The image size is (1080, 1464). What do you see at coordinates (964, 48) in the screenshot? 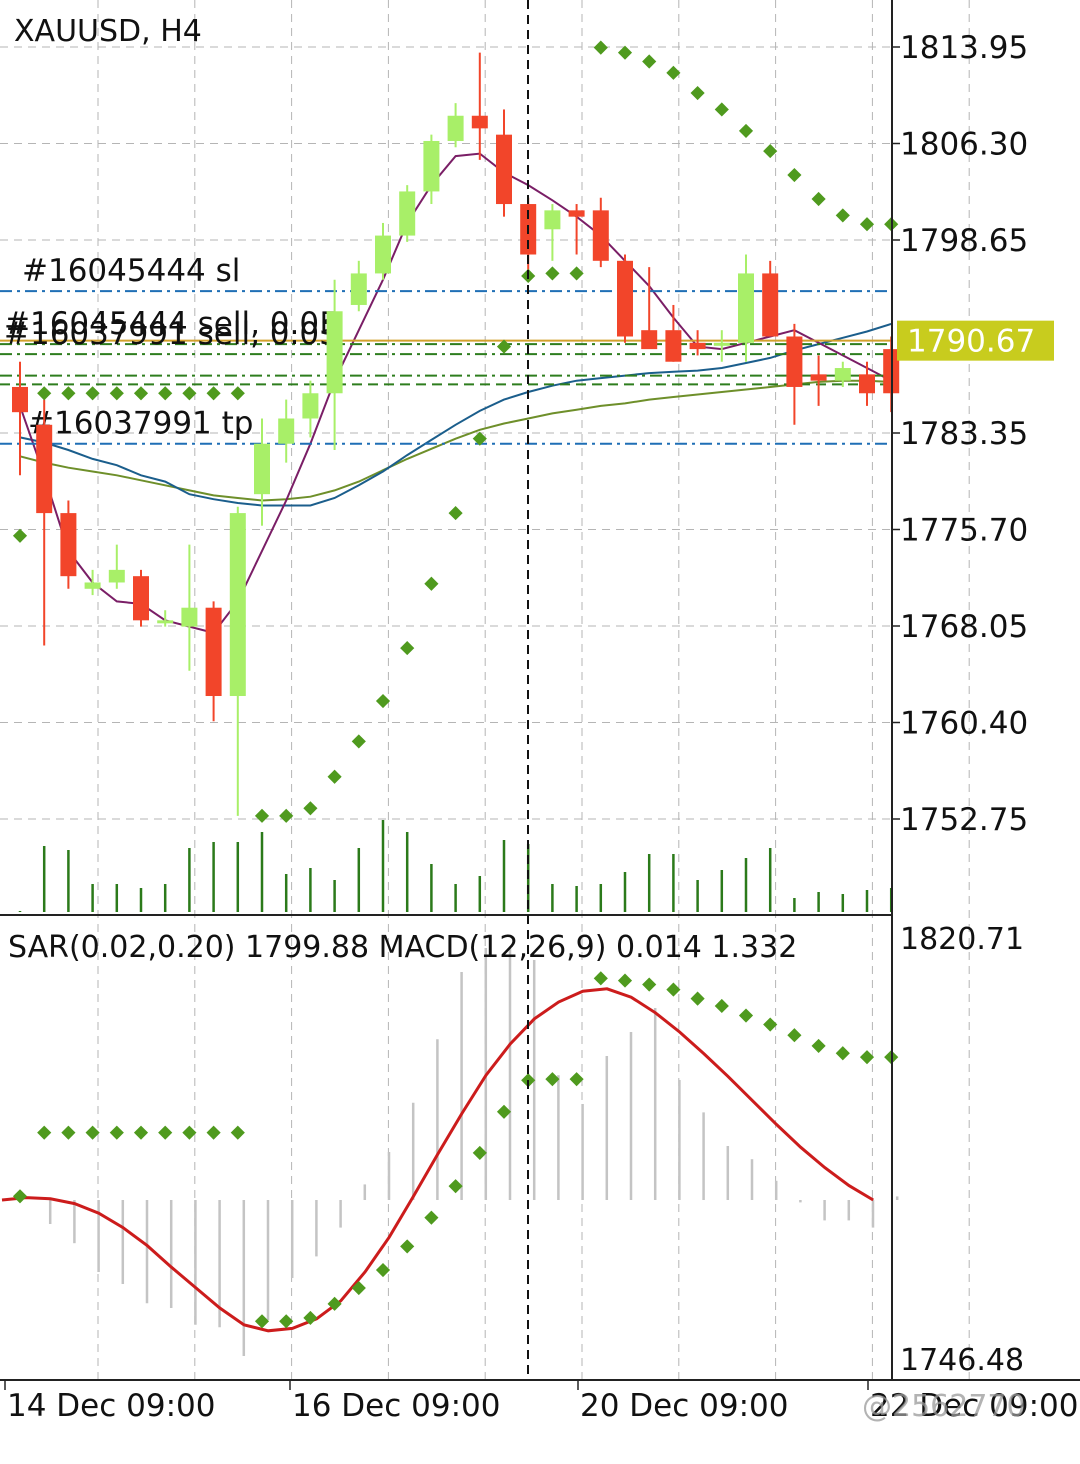
I see `price-tick-label: 1813.95` at bounding box center [964, 48].